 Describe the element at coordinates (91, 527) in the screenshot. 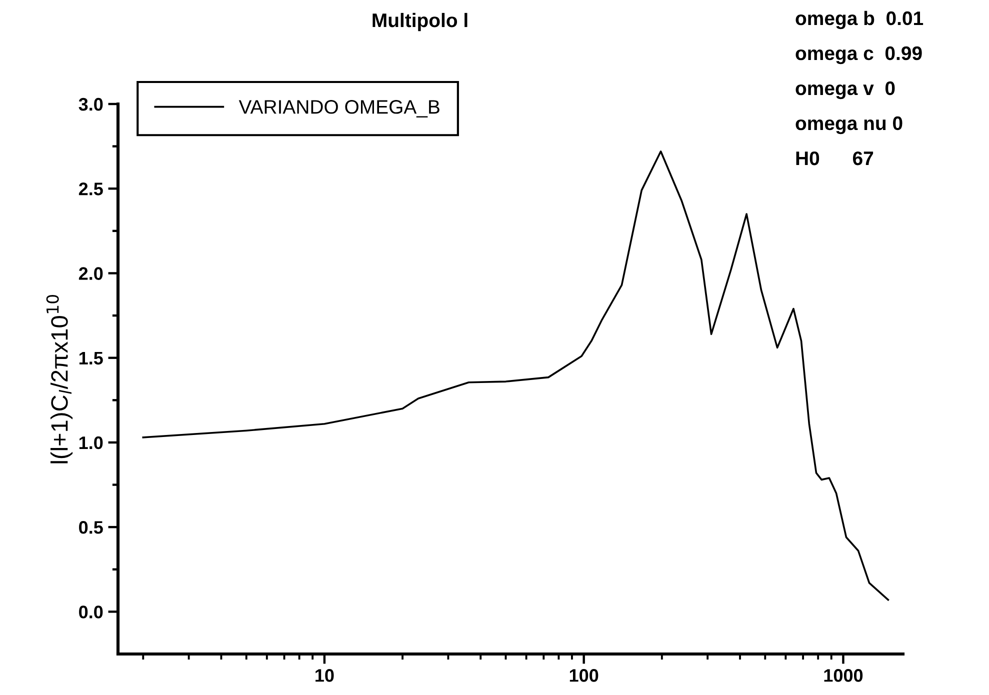

I see `y-tick-label: 0.5` at that location.